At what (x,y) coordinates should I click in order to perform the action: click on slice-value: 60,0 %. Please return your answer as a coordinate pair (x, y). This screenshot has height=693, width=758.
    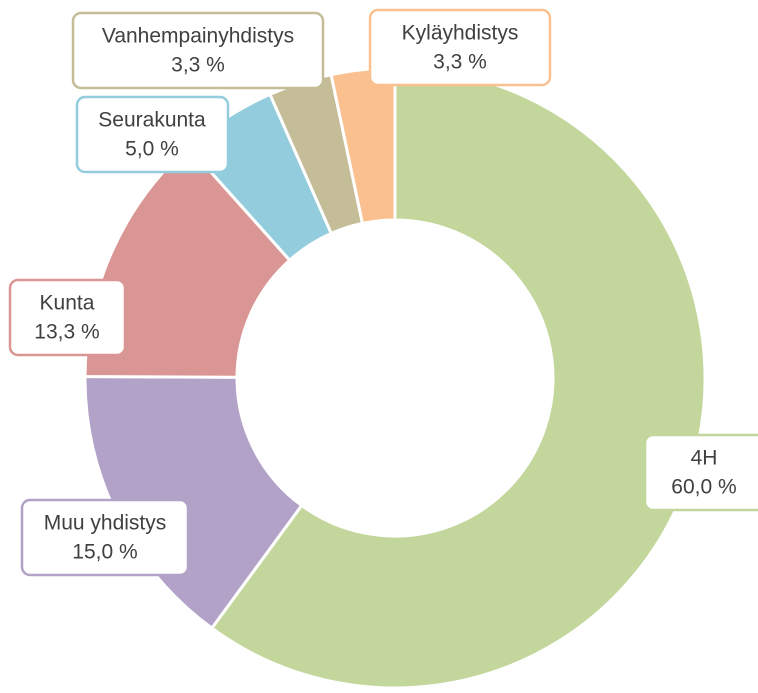
    Looking at the image, I should click on (703, 487).